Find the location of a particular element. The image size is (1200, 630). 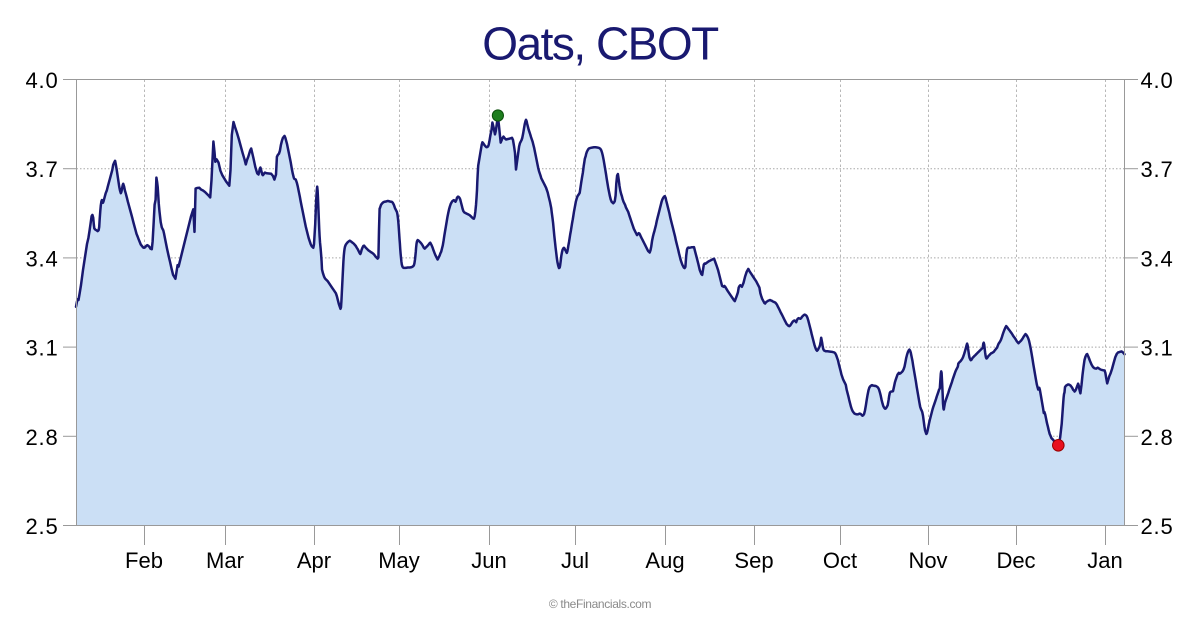

svg-text: Oct is located at coordinates (840, 560).